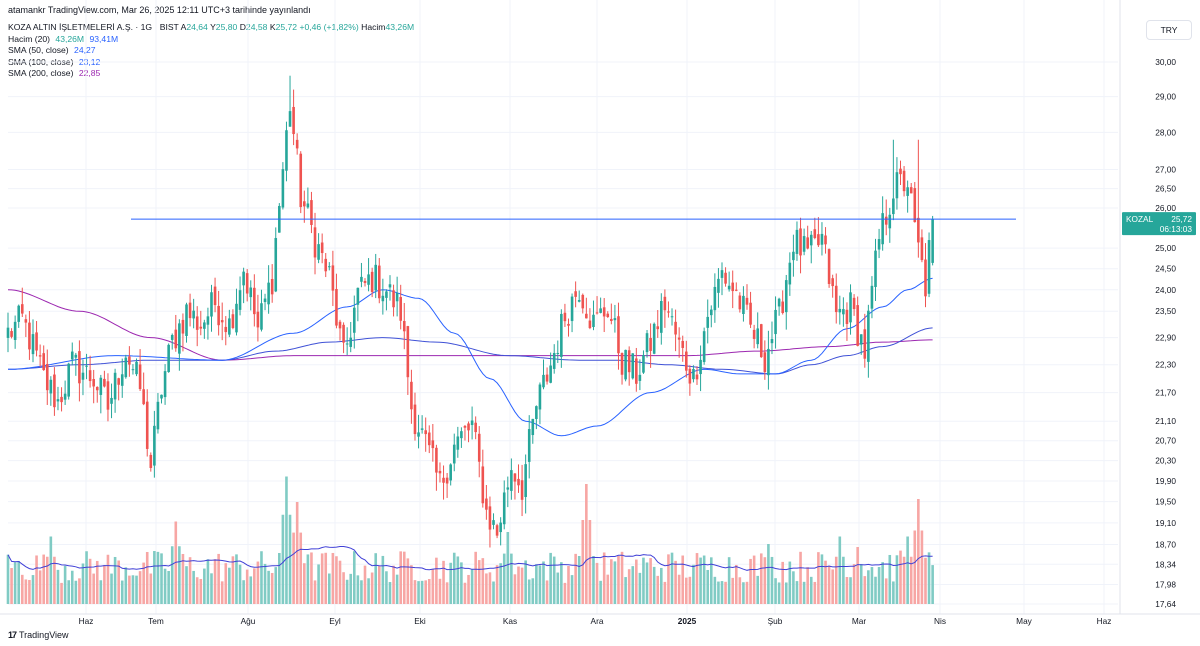  Describe the element at coordinates (1169, 30) in the screenshot. I see `currency-button: TRY` at that location.